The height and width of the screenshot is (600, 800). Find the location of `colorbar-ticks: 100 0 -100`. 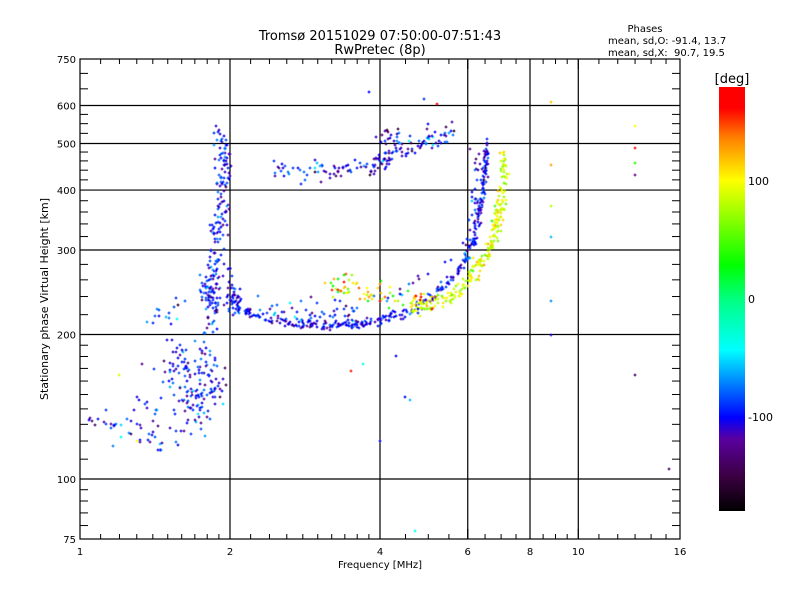

colorbar-ticks: 100 0 -100 is located at coordinates (760, 299).